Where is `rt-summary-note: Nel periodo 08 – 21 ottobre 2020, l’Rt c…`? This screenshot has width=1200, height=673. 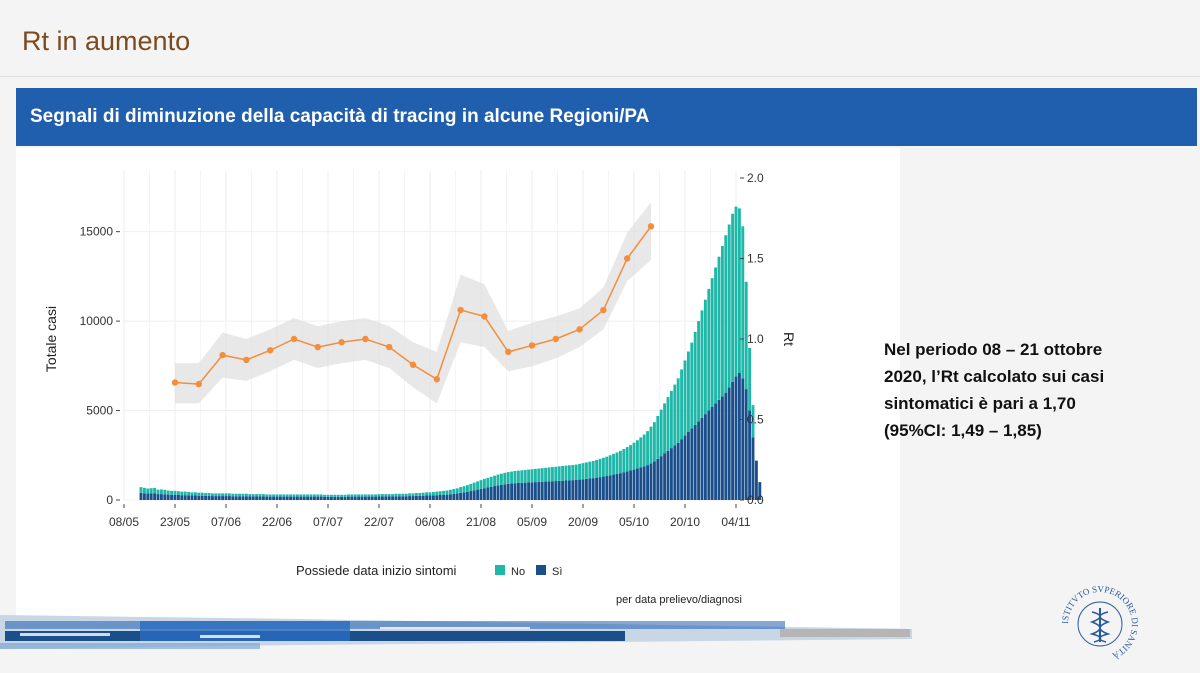
rt-summary-note: Nel periodo 08 – 21 ottobre 2020, l’Rt c… is located at coordinates (1034, 390).